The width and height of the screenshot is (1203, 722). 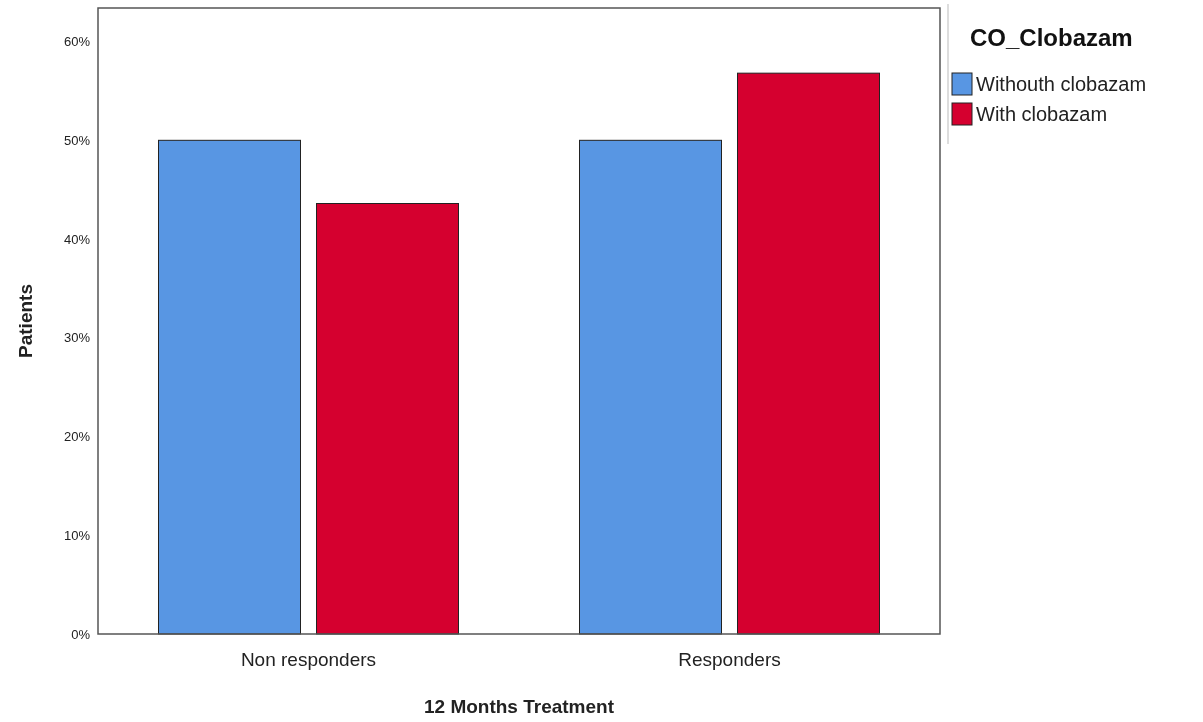 I want to click on y-tick-label: 10%, so click(x=77, y=535).